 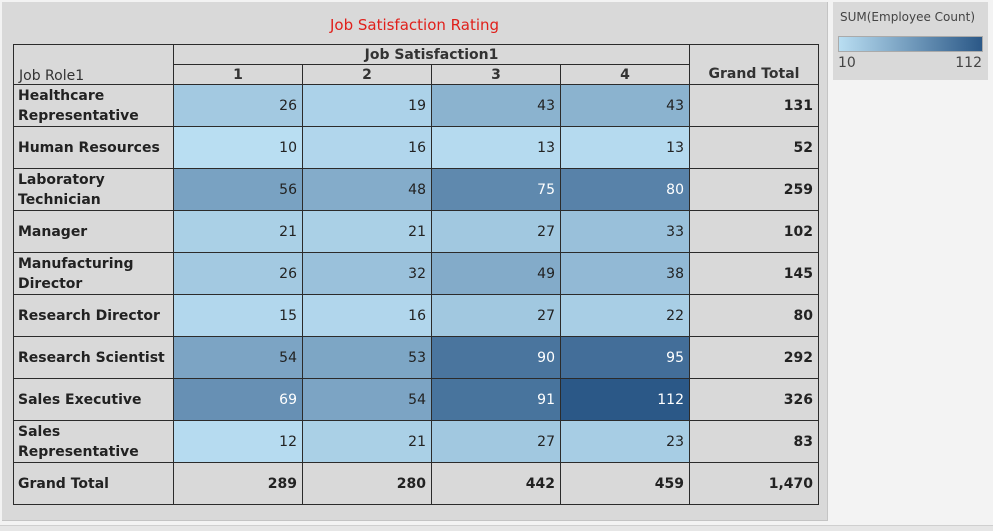 What do you see at coordinates (431, 54) in the screenshot?
I see `column-group-label: Job Satisfaction1` at bounding box center [431, 54].